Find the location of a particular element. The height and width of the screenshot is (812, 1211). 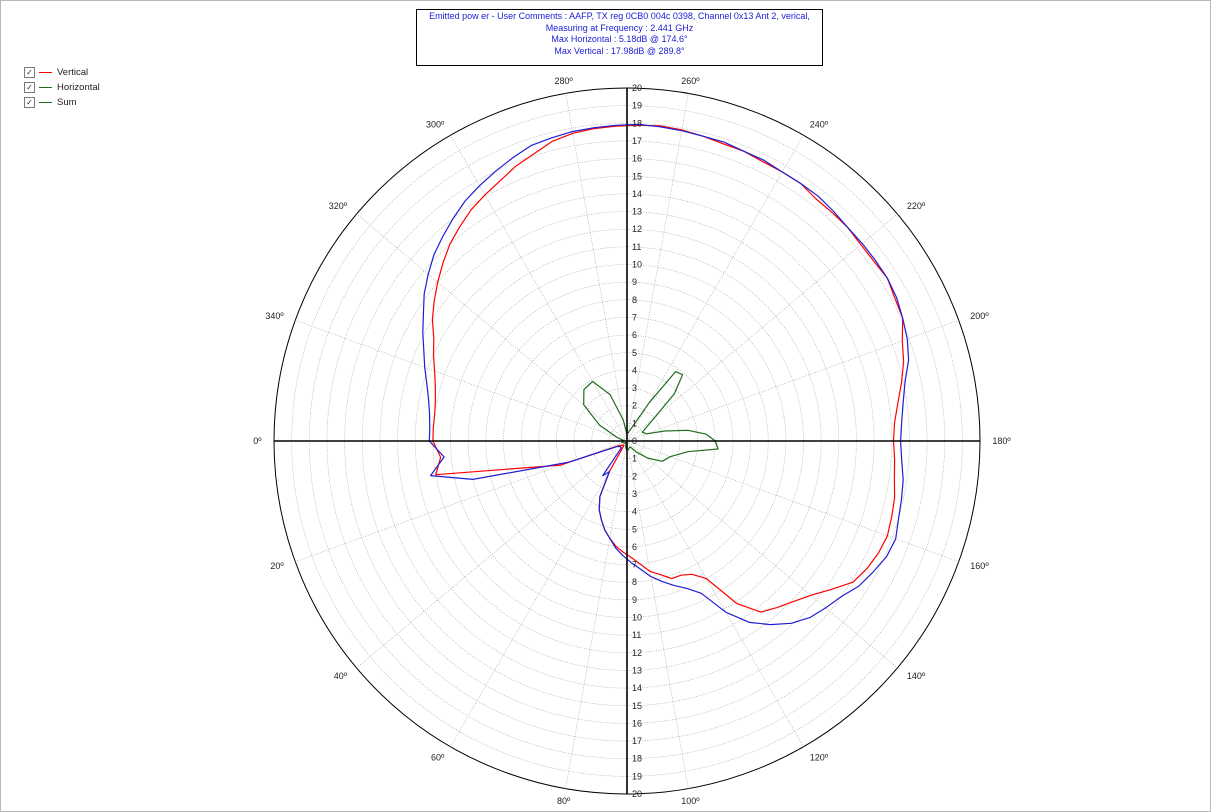

radial-tick-label-up-7: 7 is located at coordinates (634, 317).